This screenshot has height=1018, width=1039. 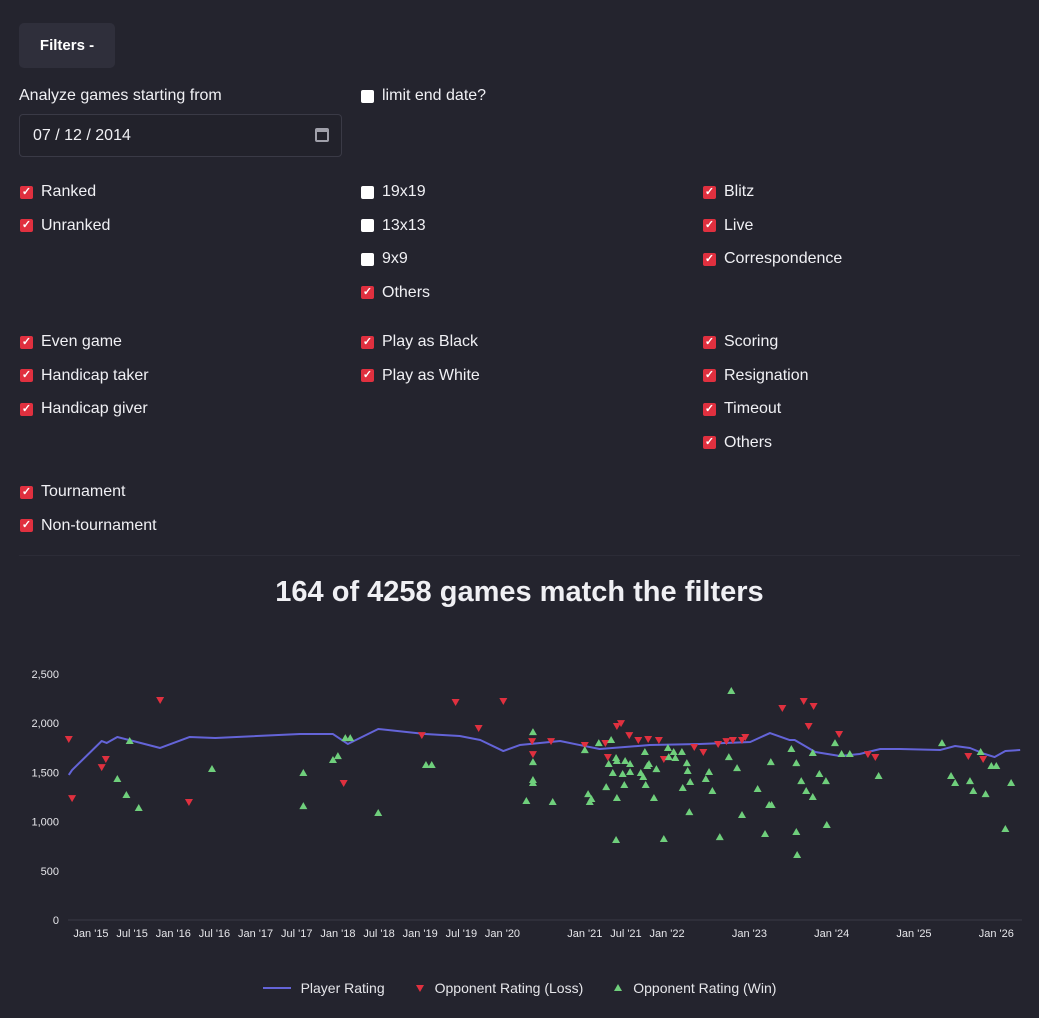 I want to click on filter-checkbox-non-tournament: ✓ Non-tournament, so click(x=88, y=526).